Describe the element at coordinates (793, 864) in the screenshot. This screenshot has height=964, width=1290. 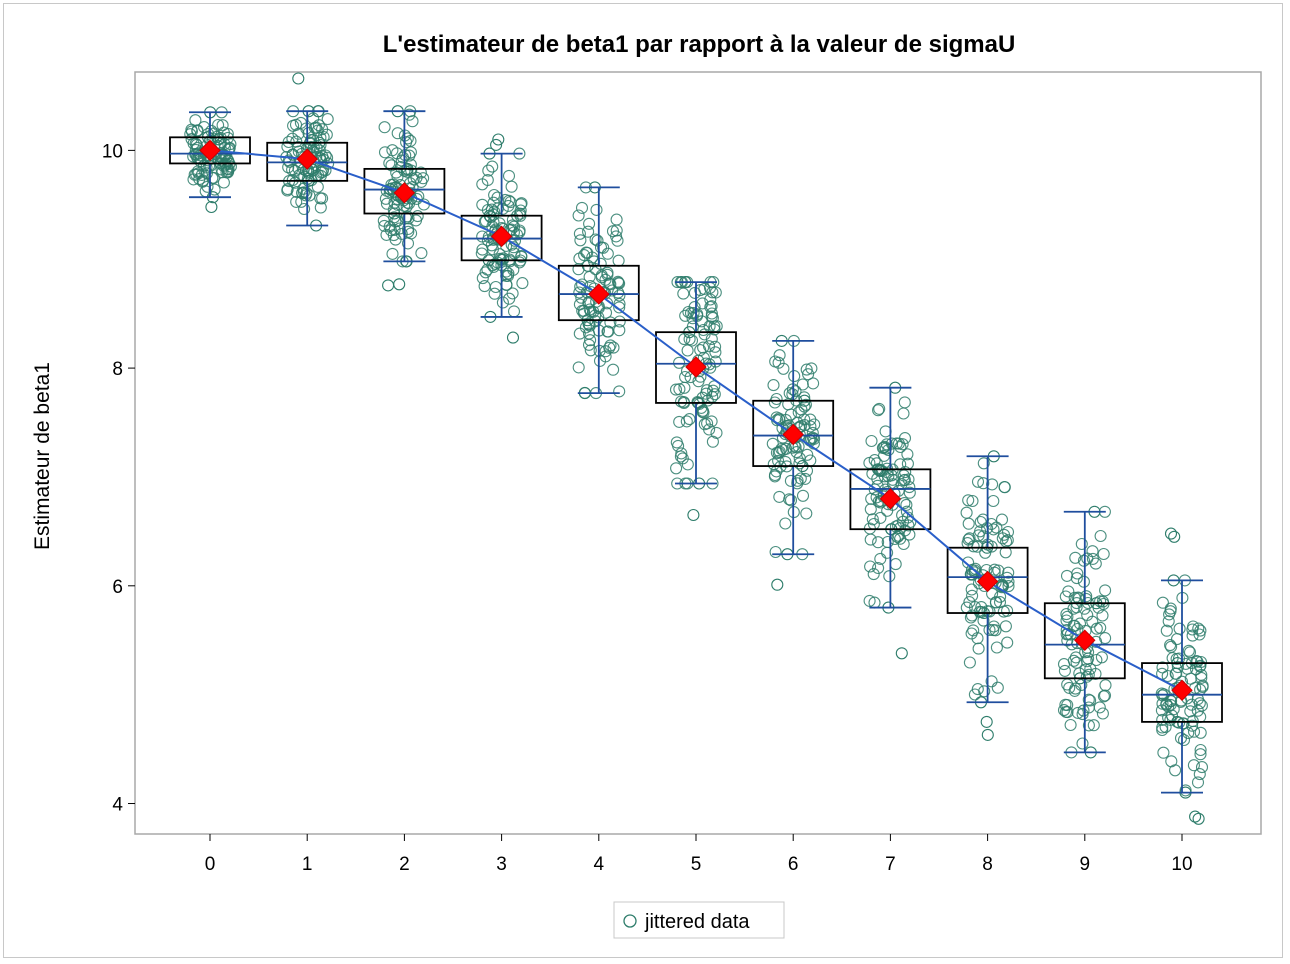
I see `x-tick-label: 6` at that location.